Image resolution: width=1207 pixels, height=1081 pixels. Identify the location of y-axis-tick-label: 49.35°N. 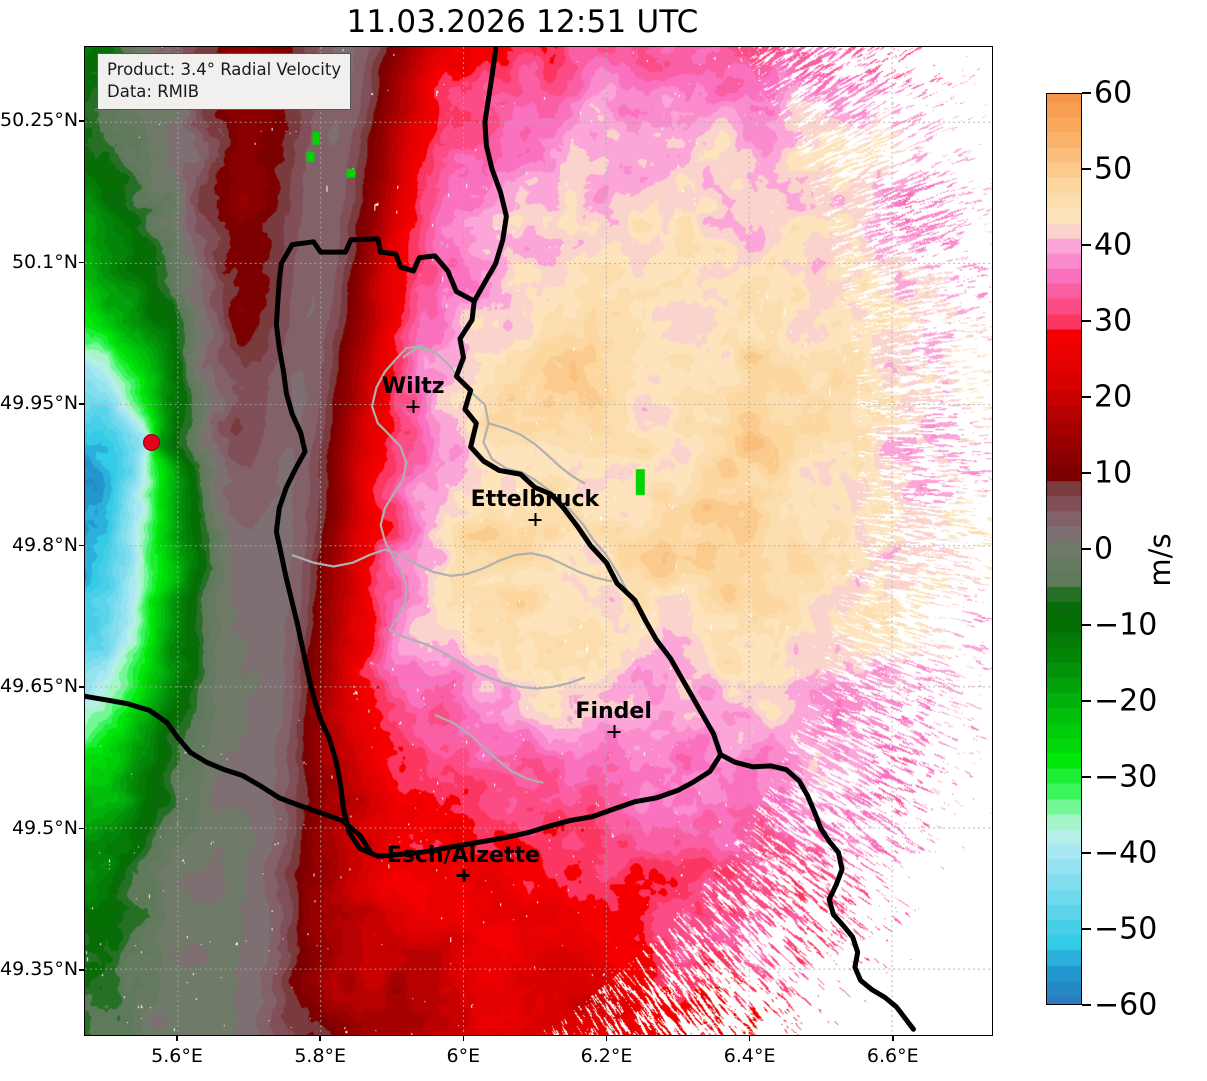
(39, 969).